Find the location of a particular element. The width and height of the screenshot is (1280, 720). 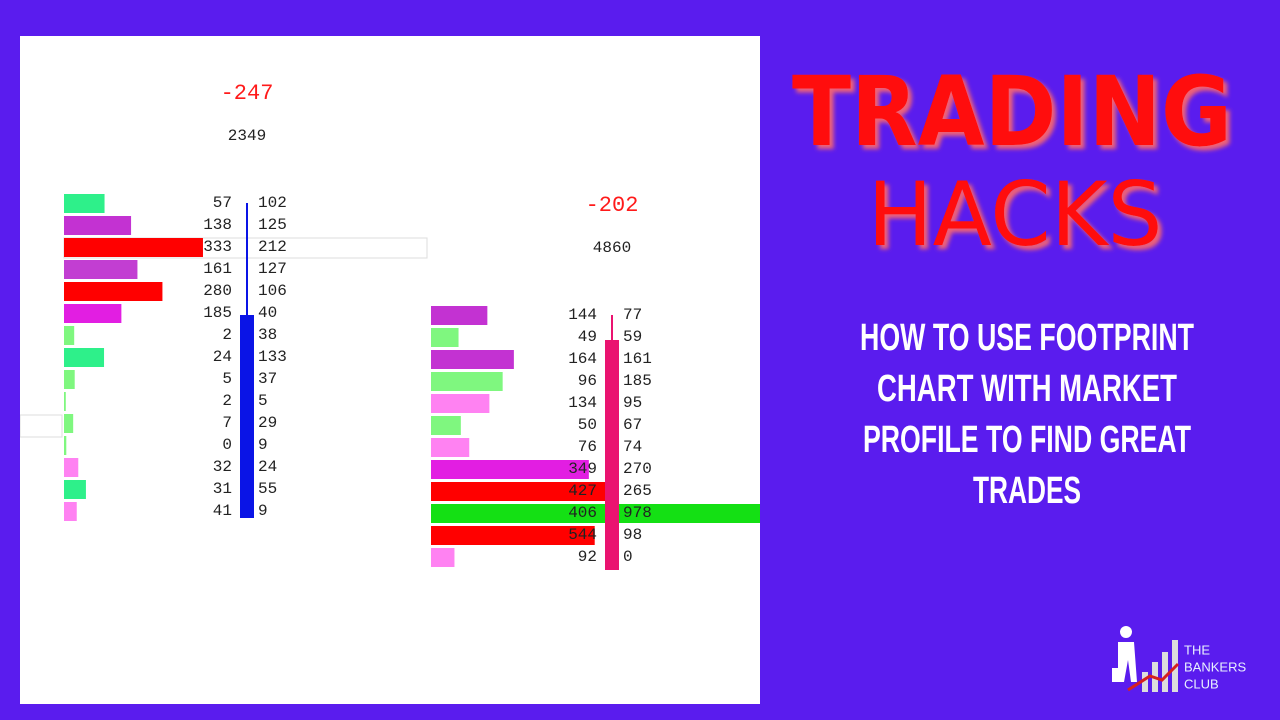

ask-volume: 67 is located at coordinates (632, 425).